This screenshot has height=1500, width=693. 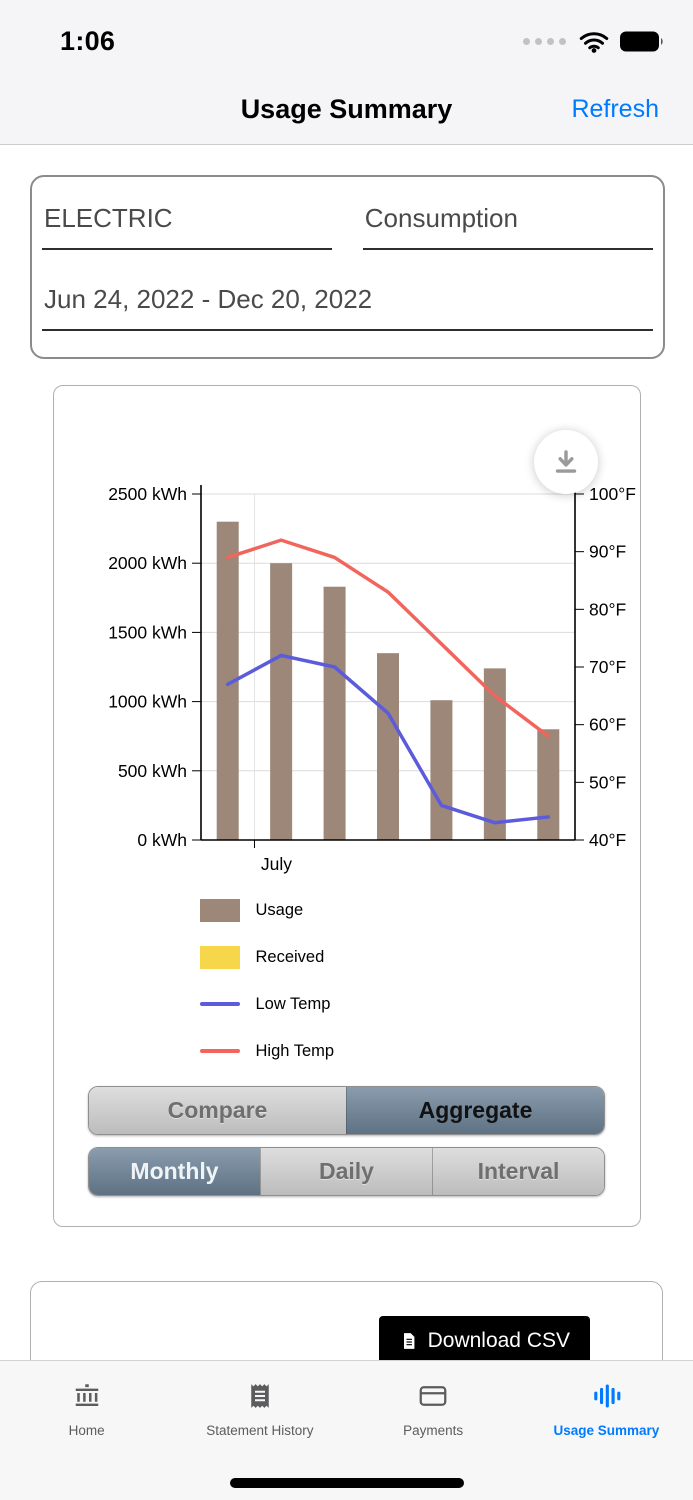 I want to click on bank-icon, so click(x=86, y=1395).